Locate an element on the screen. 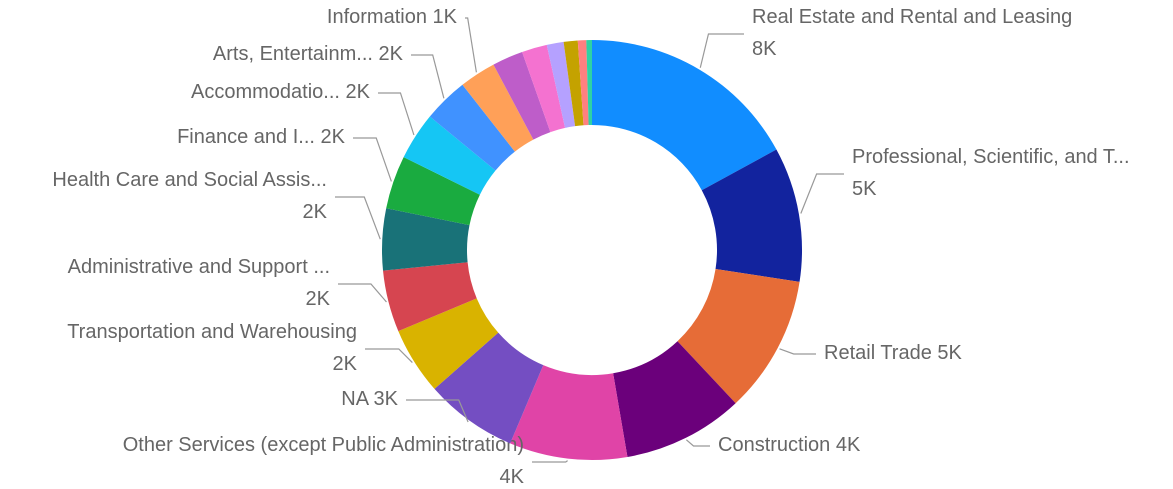 This screenshot has height=489, width=1173. data-label: Administrative and Support ... 2K is located at coordinates (199, 283).